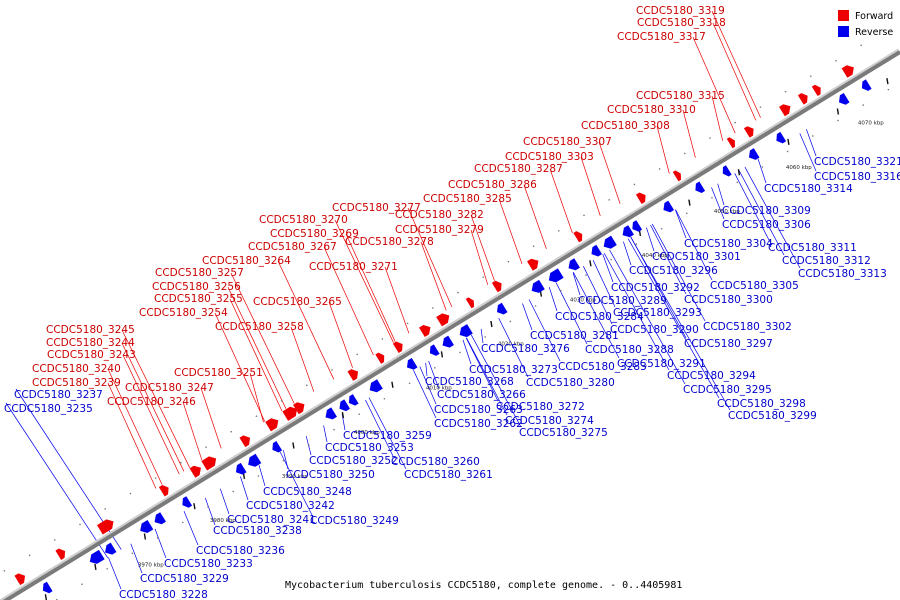  Describe the element at coordinates (297, 302) in the screenshot. I see `forward-gene-label: CCDC5180_3265` at that location.